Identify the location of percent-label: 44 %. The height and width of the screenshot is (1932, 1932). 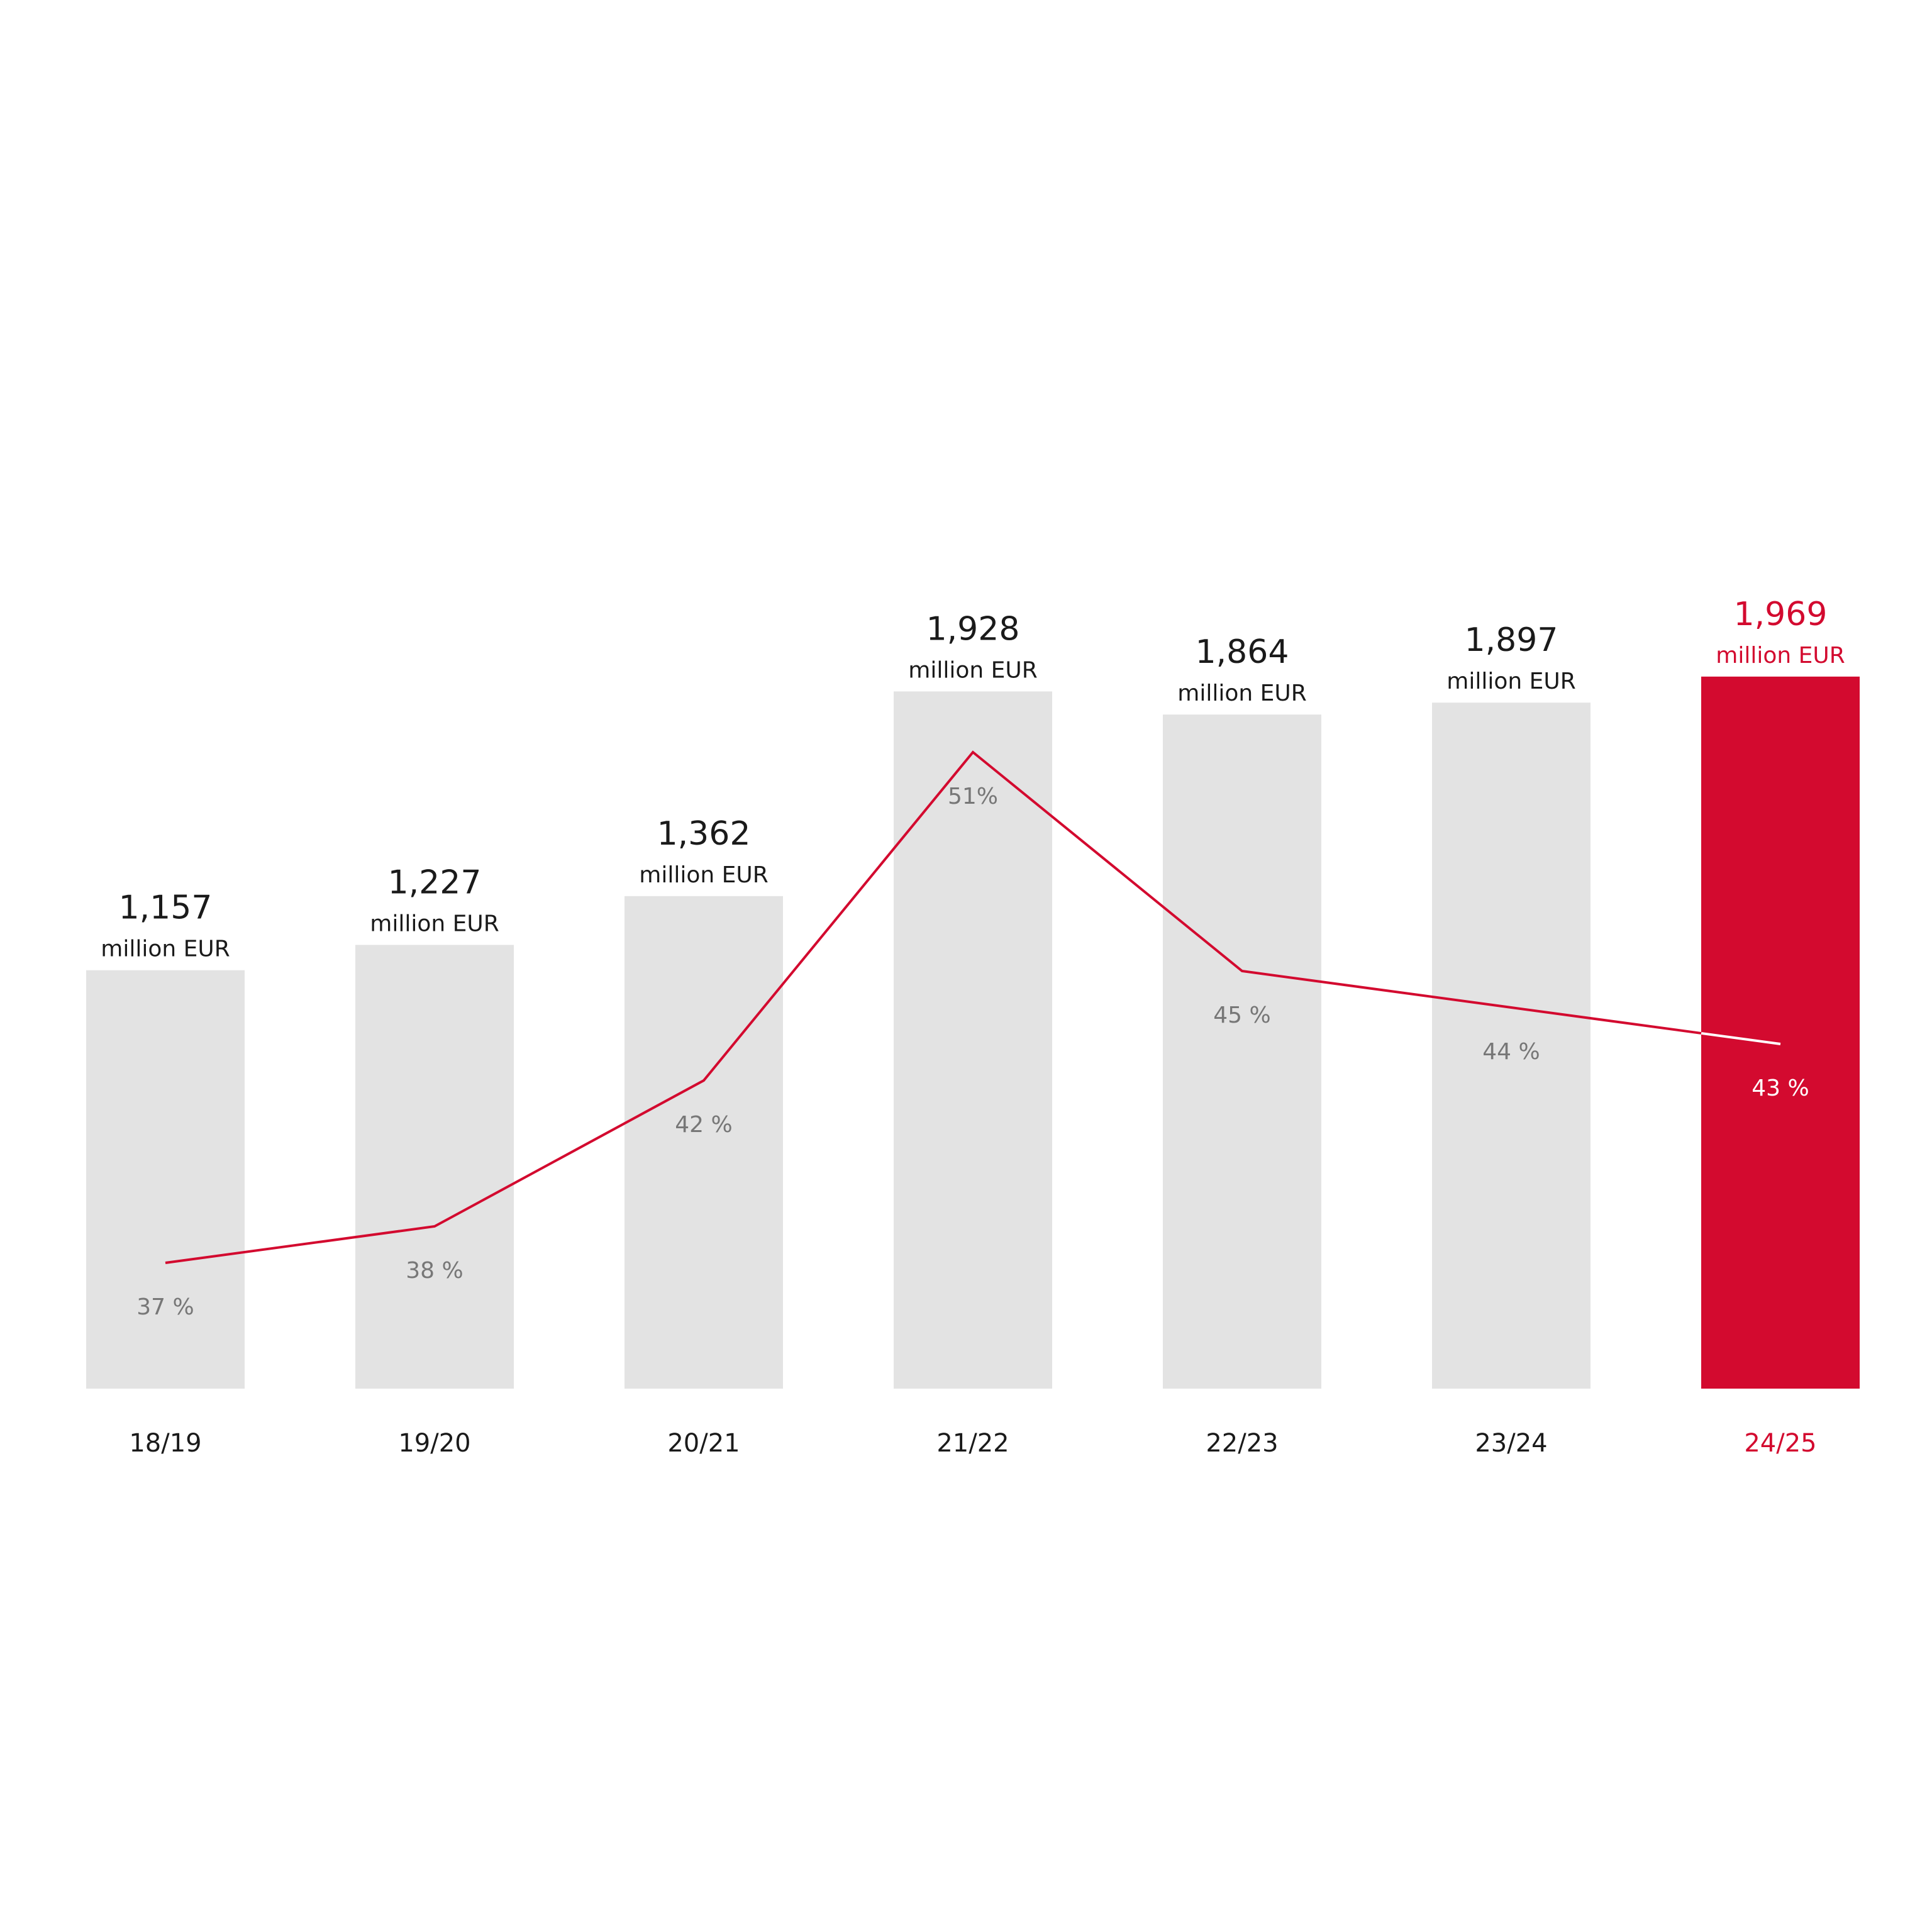
(1511, 1052).